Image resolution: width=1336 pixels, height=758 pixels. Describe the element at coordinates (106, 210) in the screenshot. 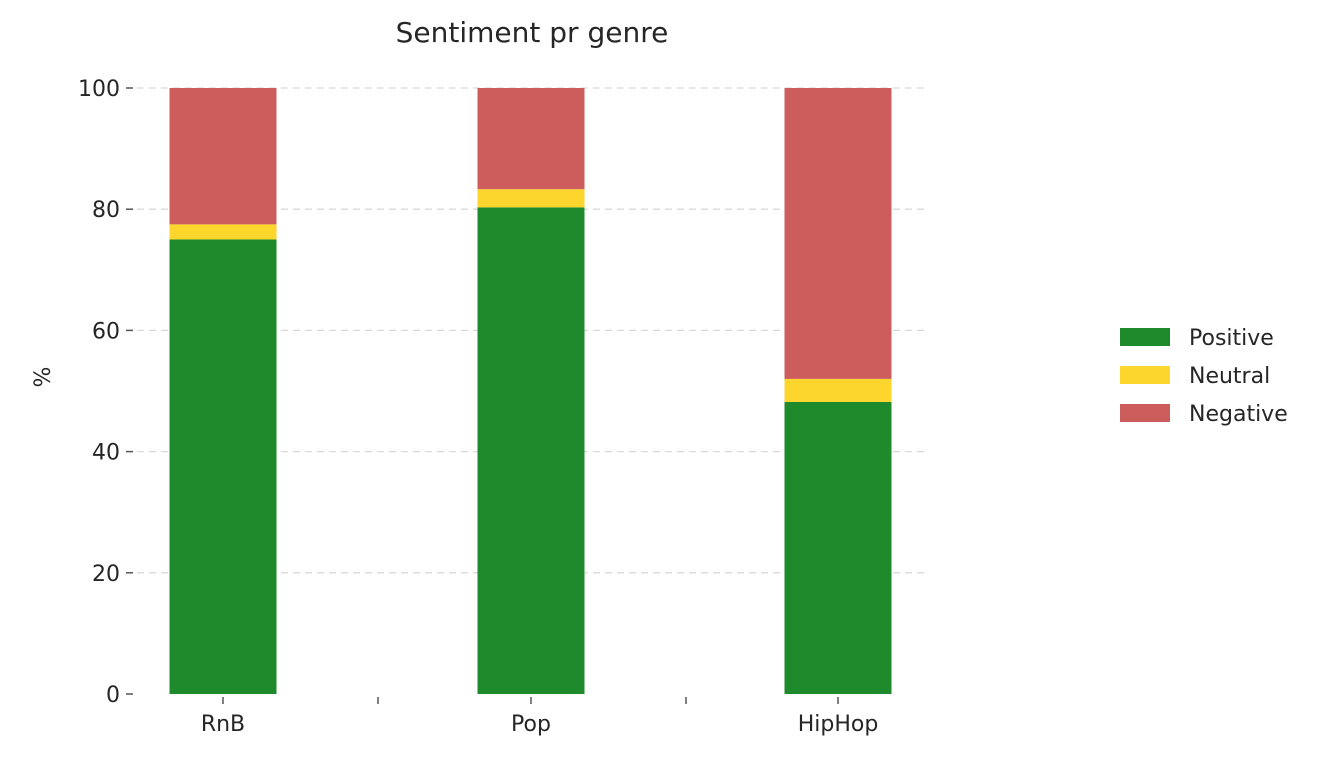

I see `y-tick-label-80: 80` at that location.